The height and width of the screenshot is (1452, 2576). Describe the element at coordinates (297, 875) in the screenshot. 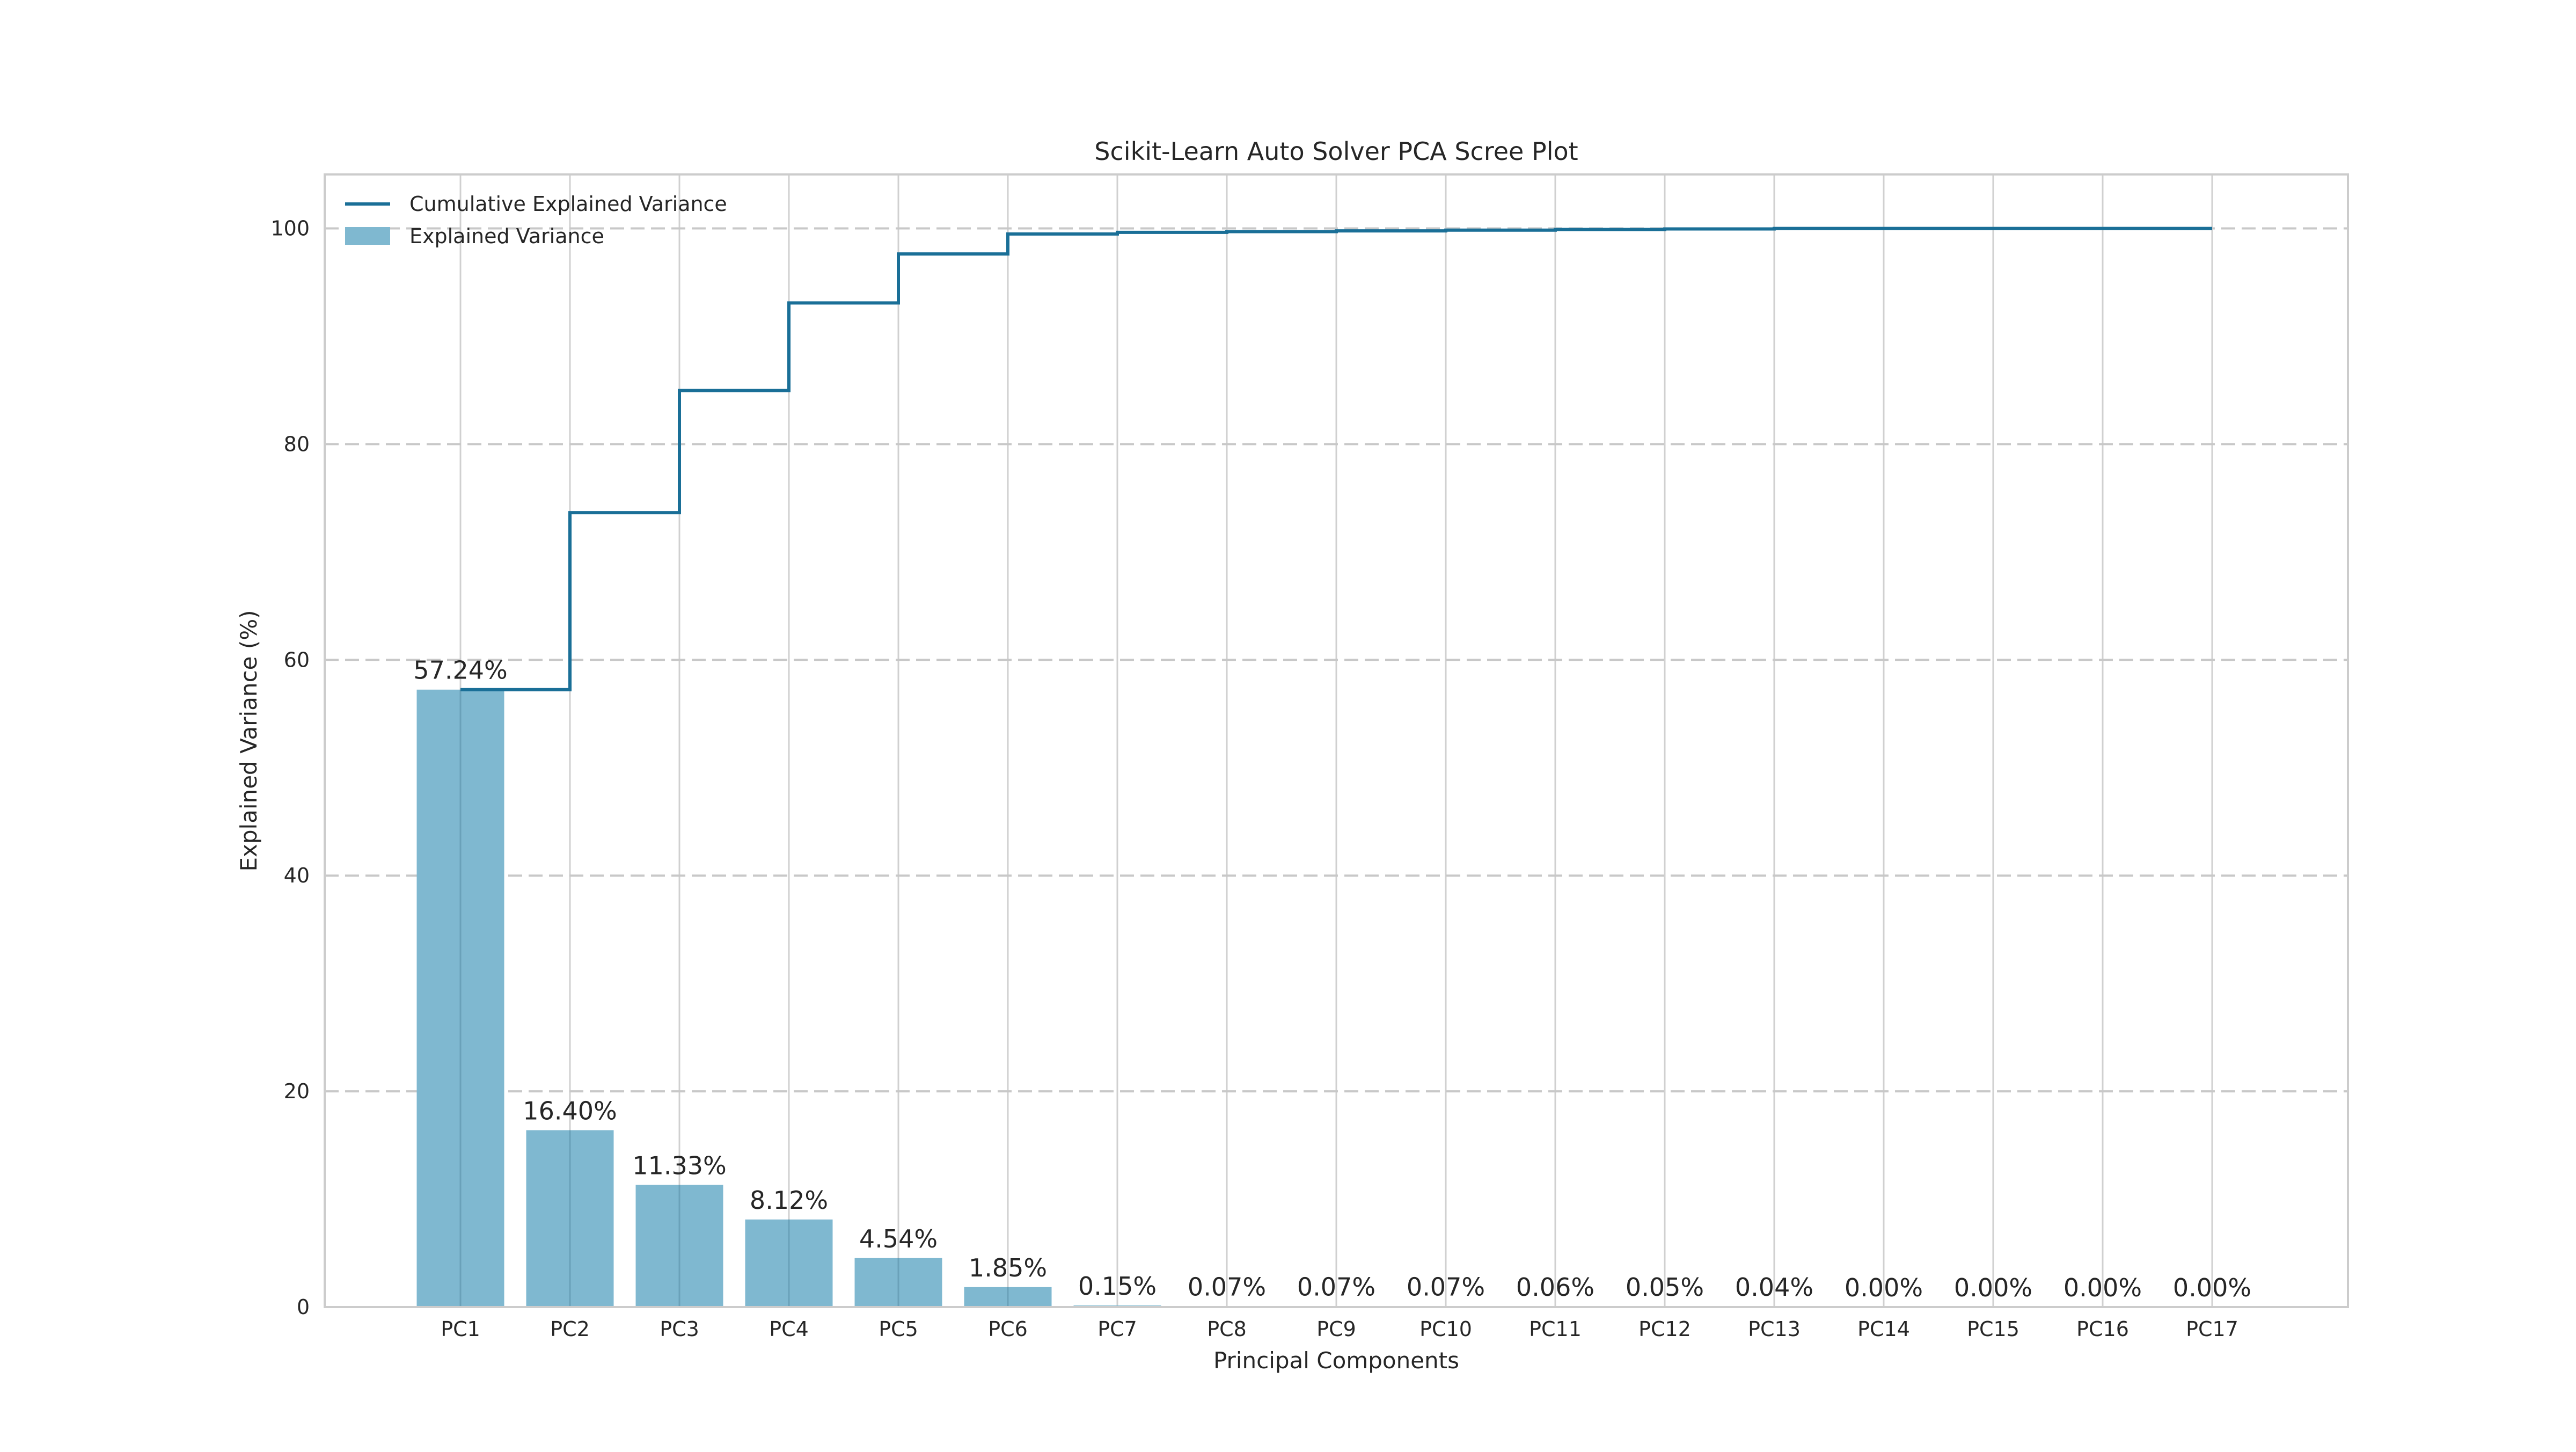

I see `y-tick-label: 40` at that location.